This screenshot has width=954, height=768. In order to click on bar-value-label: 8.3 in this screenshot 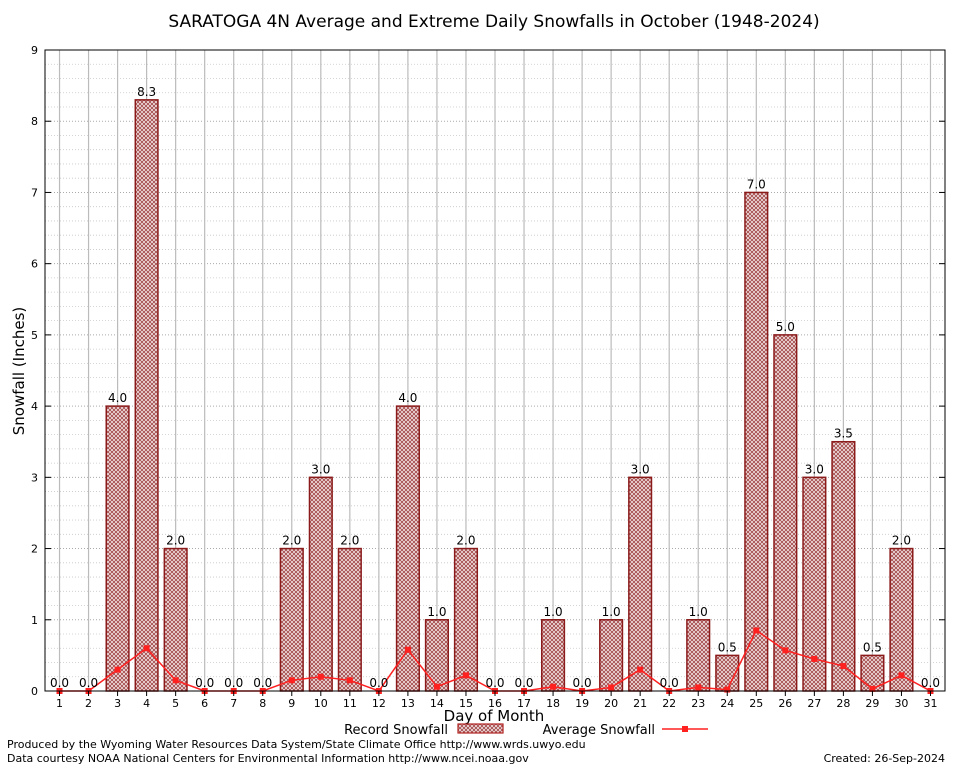, I will do `click(146, 92)`.